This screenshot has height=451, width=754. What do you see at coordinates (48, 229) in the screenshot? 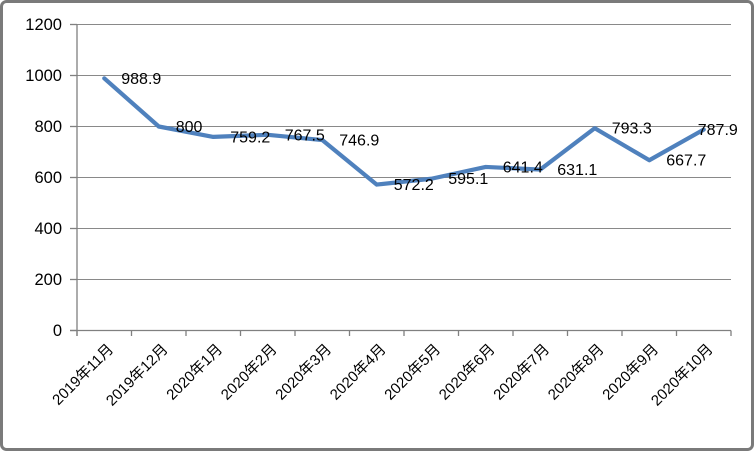
I see `y-axis-tick-label: 400` at bounding box center [48, 229].